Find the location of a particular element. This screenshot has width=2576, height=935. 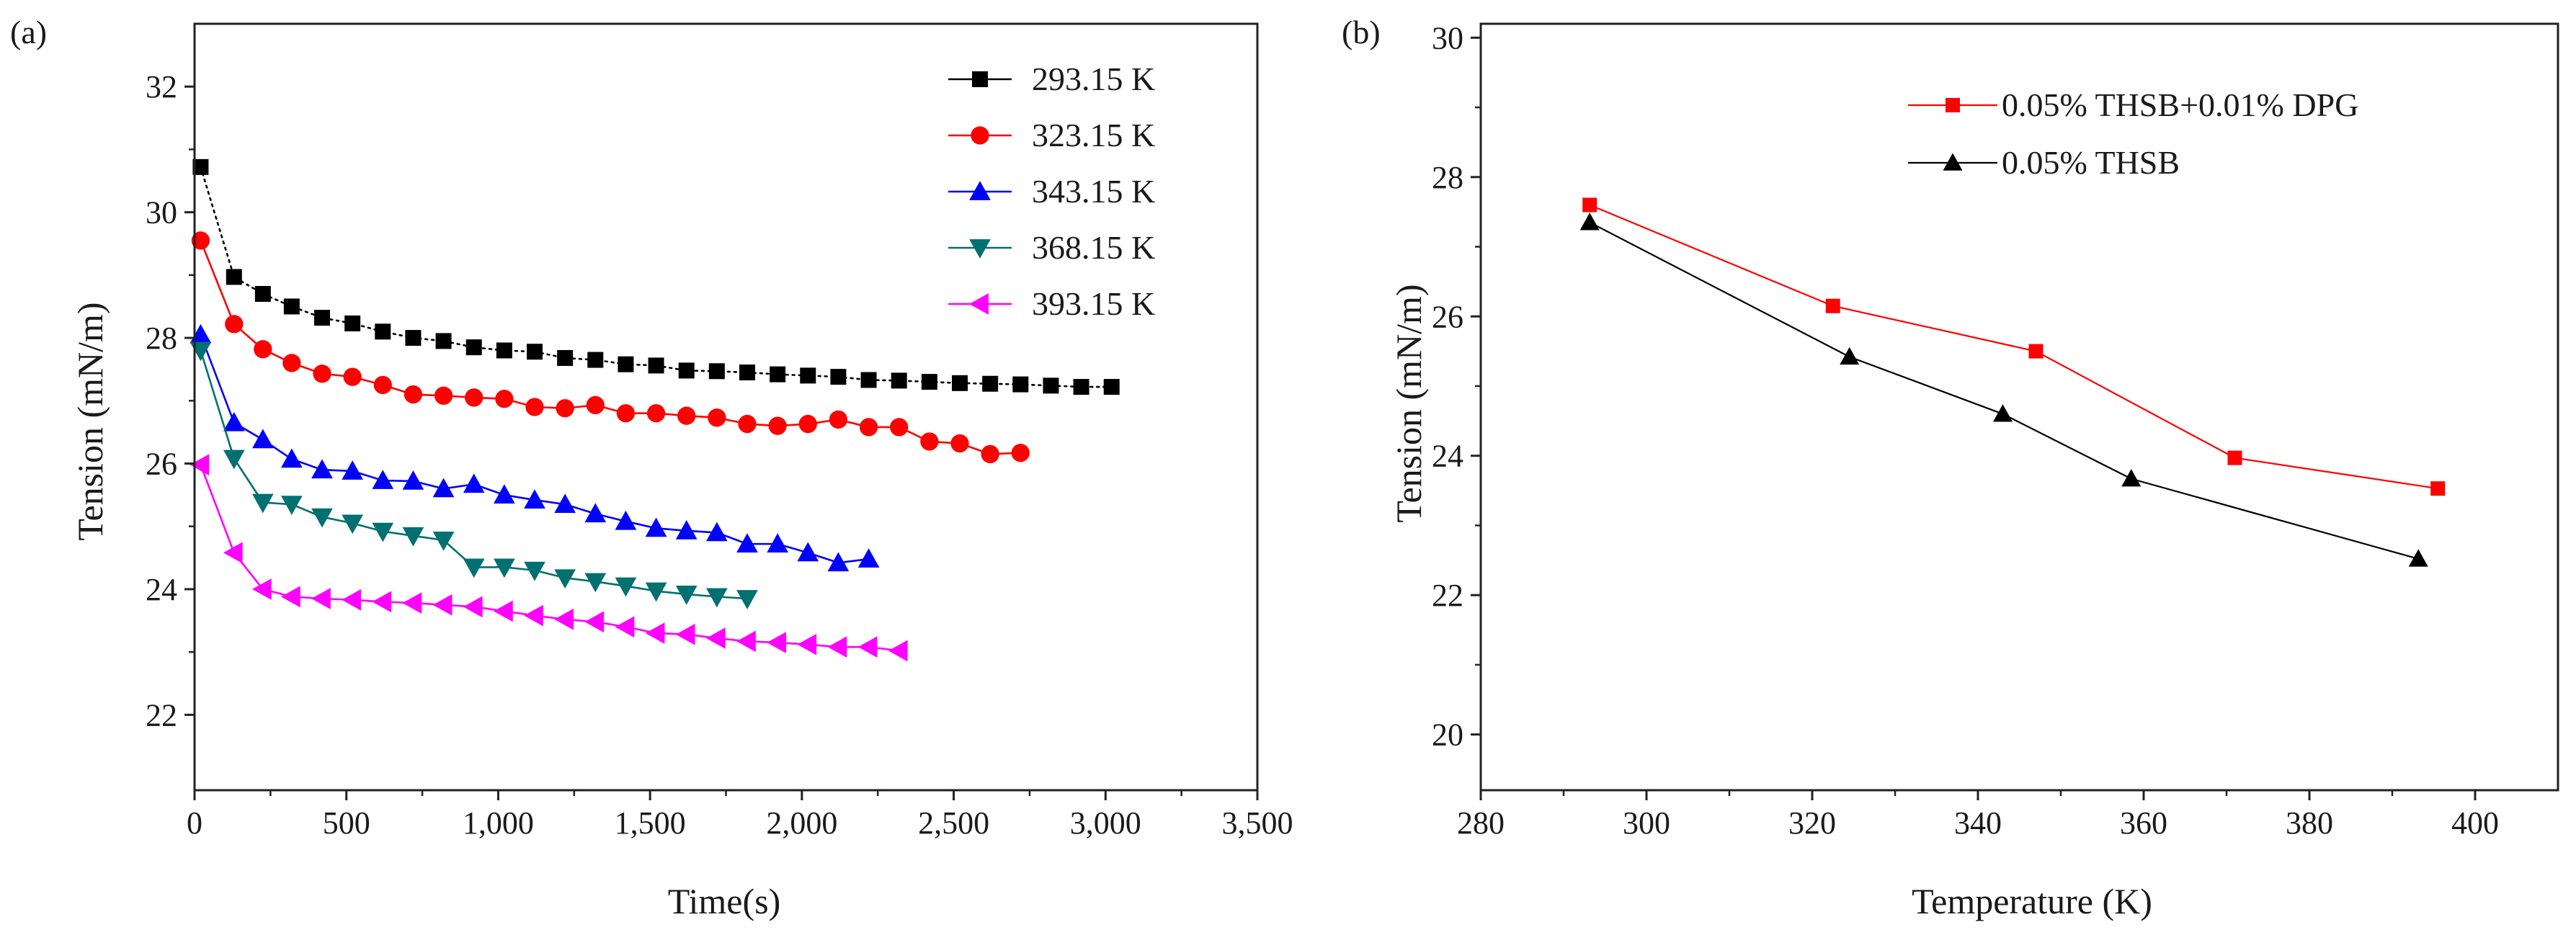

panel-b-xtick-label: 380 is located at coordinates (2309, 823).